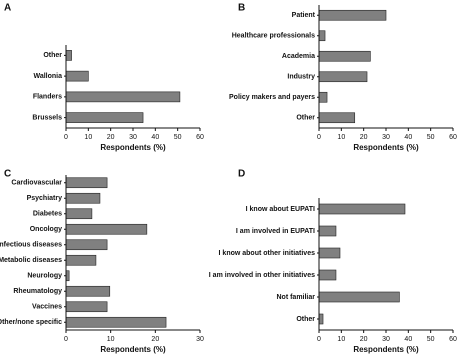 This screenshot has height=358, width=474. Describe the element at coordinates (262, 275) in the screenshot. I see `y-tick-label: I am involved in other initiatives` at that location.